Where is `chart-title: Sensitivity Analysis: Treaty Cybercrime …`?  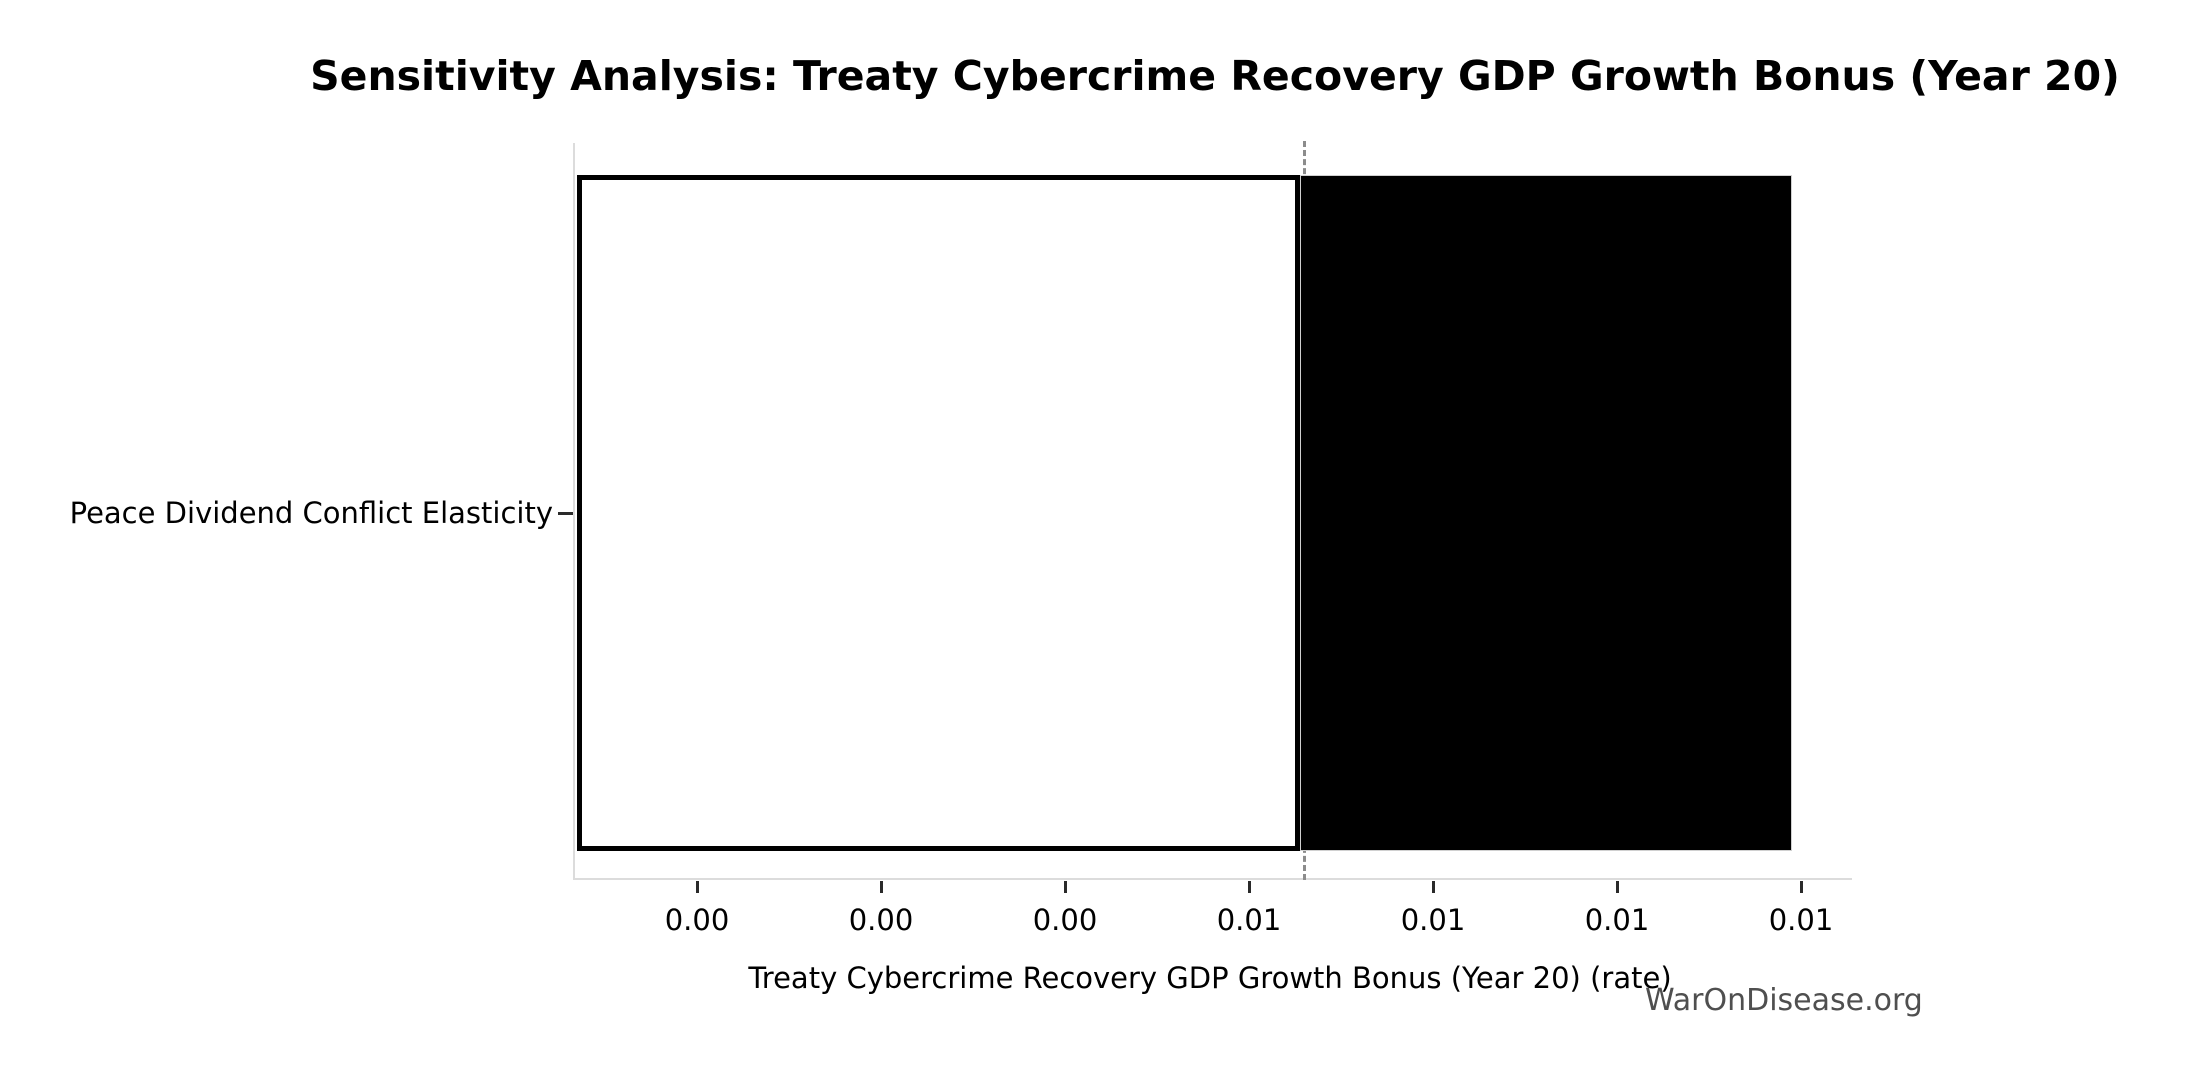 chart-title: Sensitivity Analysis: Treaty Cybercrime … is located at coordinates (1215, 76).